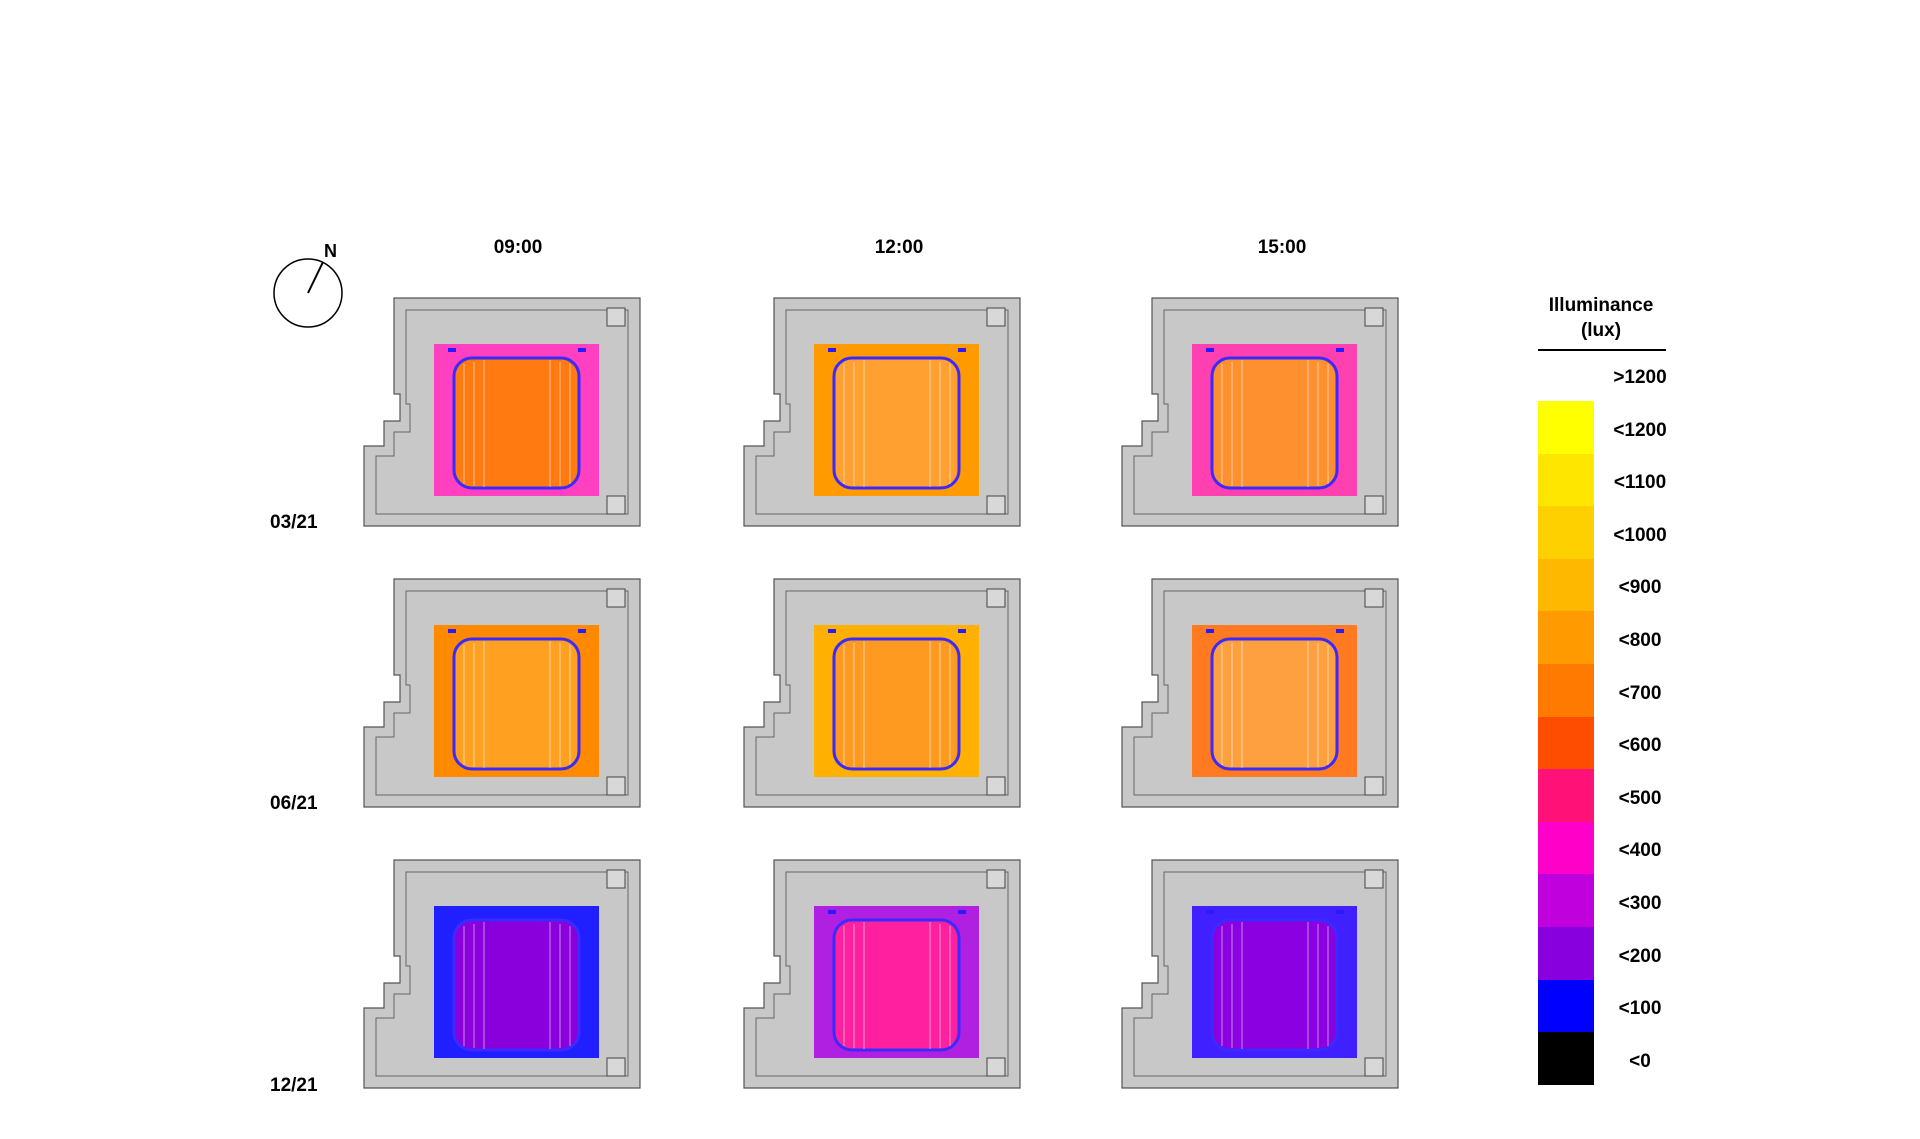  I want to click on time-label-1200: 12:00, so click(899, 247).